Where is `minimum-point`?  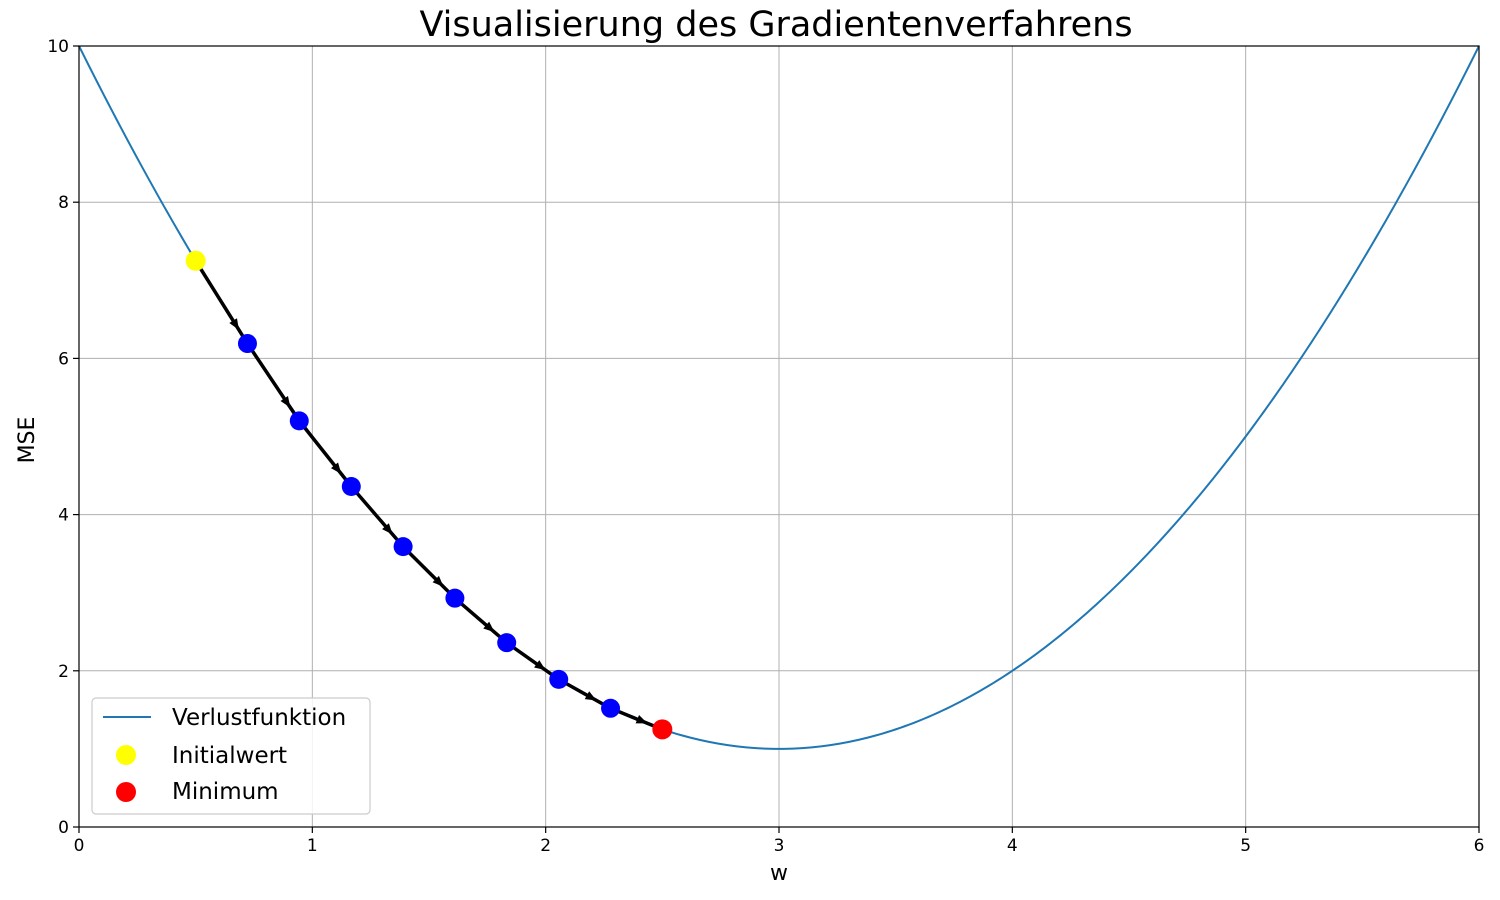
minimum-point is located at coordinates (662, 729).